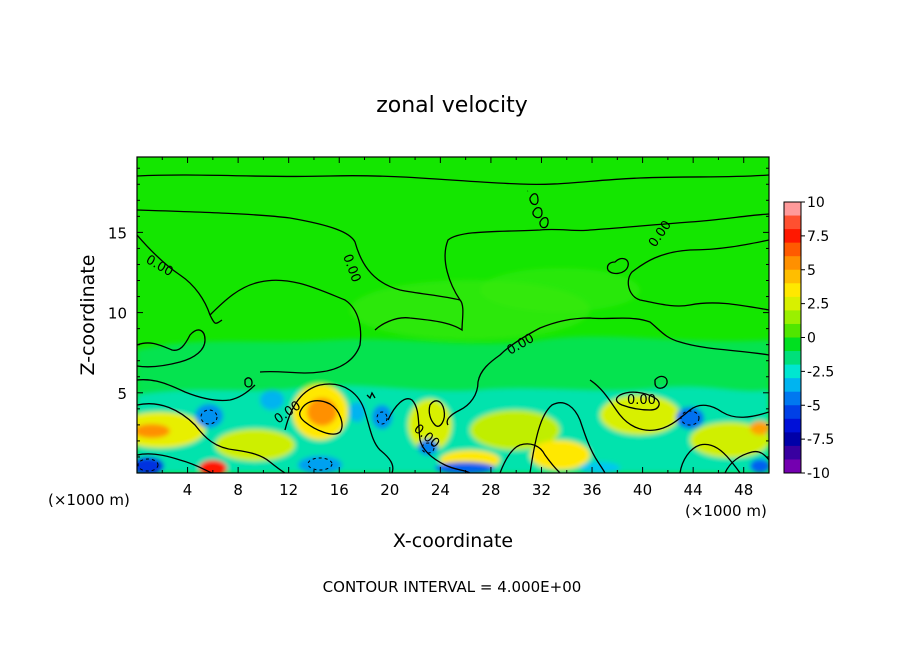 This screenshot has height=654, width=904. Describe the element at coordinates (818, 474) in the screenshot. I see `colorbar-tick-label: -10` at that location.